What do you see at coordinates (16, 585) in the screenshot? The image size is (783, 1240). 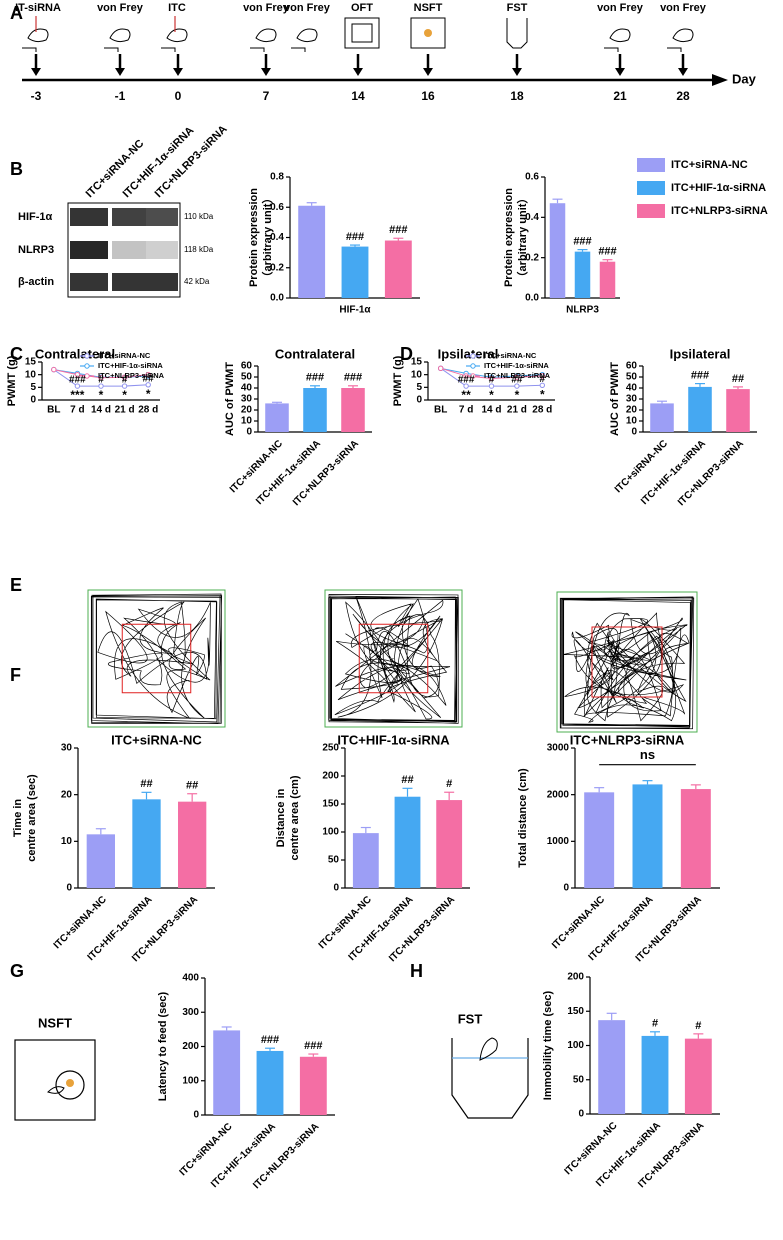 I see `panel-letter: E` at bounding box center [16, 585].